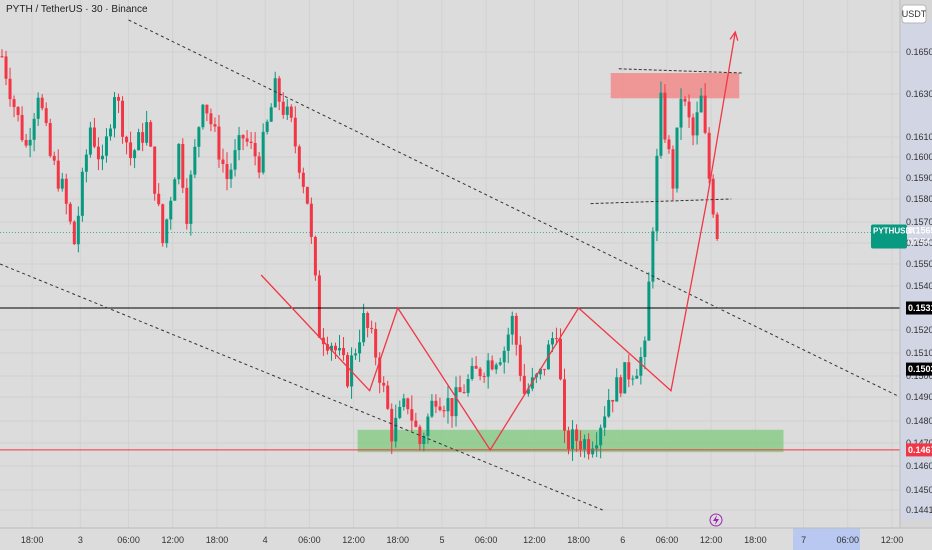 The image size is (932, 550). I want to click on price-tick-label: 0.1610, so click(919, 137).